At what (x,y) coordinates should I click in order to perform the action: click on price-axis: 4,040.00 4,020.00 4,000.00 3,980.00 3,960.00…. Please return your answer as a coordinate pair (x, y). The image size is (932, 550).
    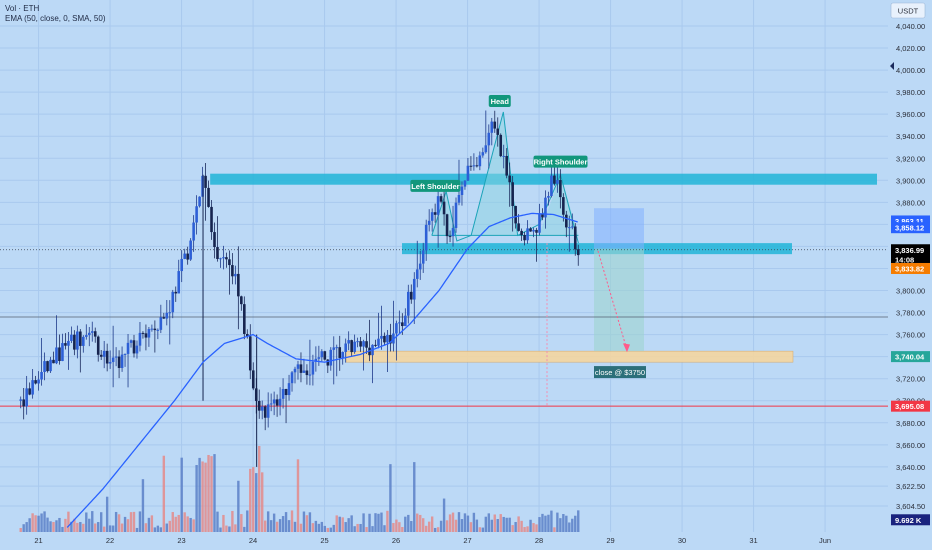
    Looking at the image, I should click on (910, 275).